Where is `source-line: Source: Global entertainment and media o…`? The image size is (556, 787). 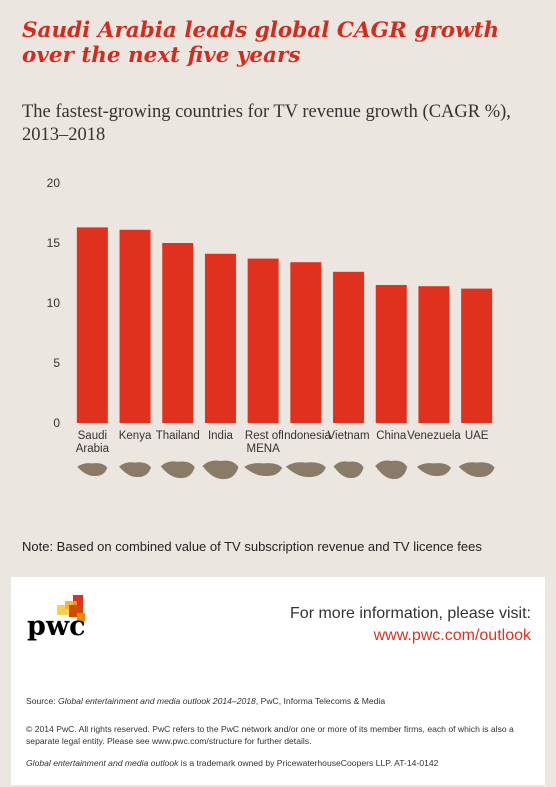 source-line: Source: Global entertainment and media o… is located at coordinates (206, 701).